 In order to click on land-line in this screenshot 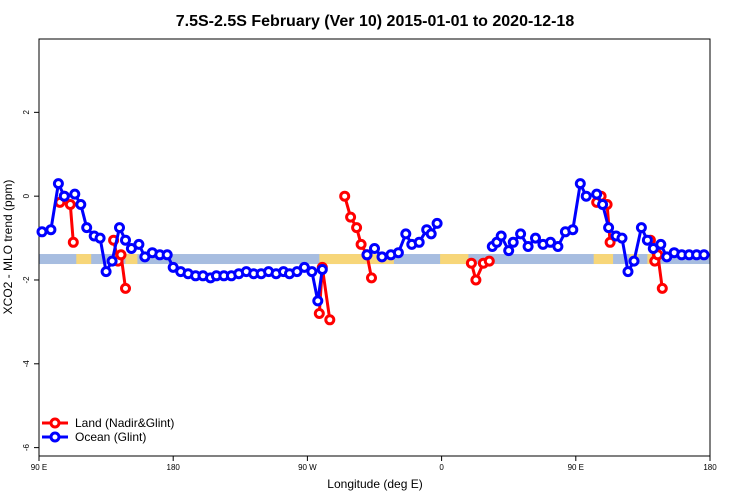, I will do `click(358, 237)`.